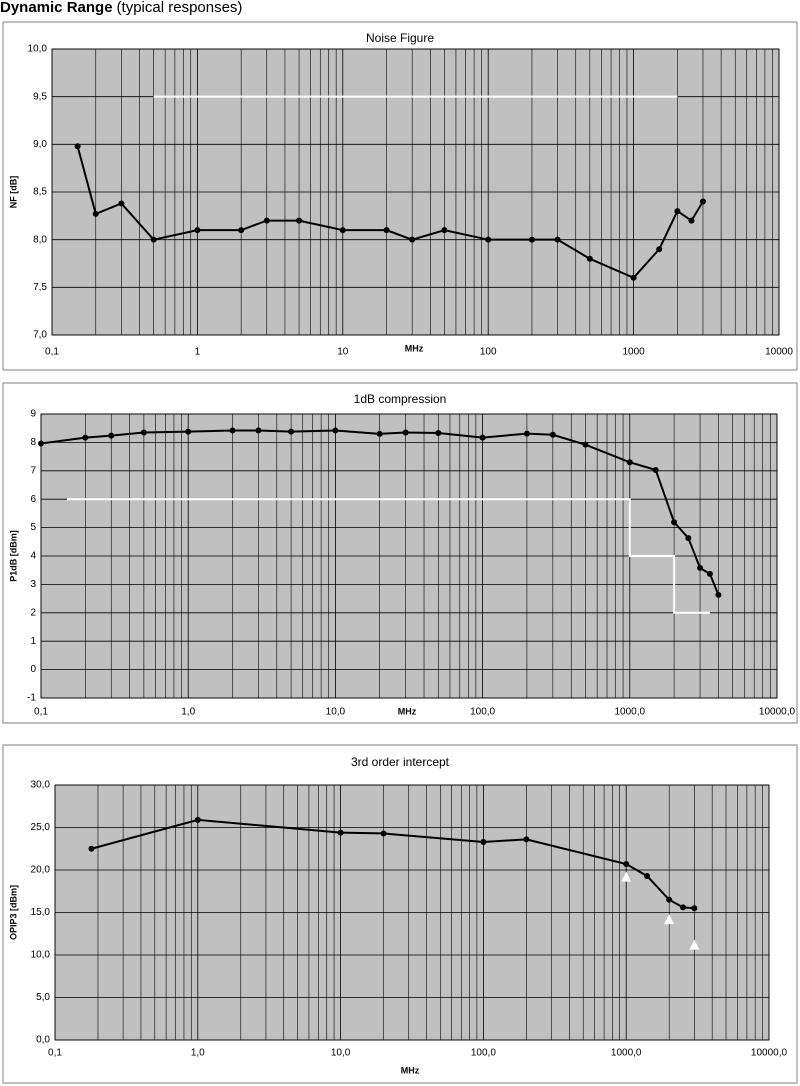 Image resolution: width=800 pixels, height=1086 pixels. What do you see at coordinates (40, 287) in the screenshot?
I see `y-tick-label: 7,5` at bounding box center [40, 287].